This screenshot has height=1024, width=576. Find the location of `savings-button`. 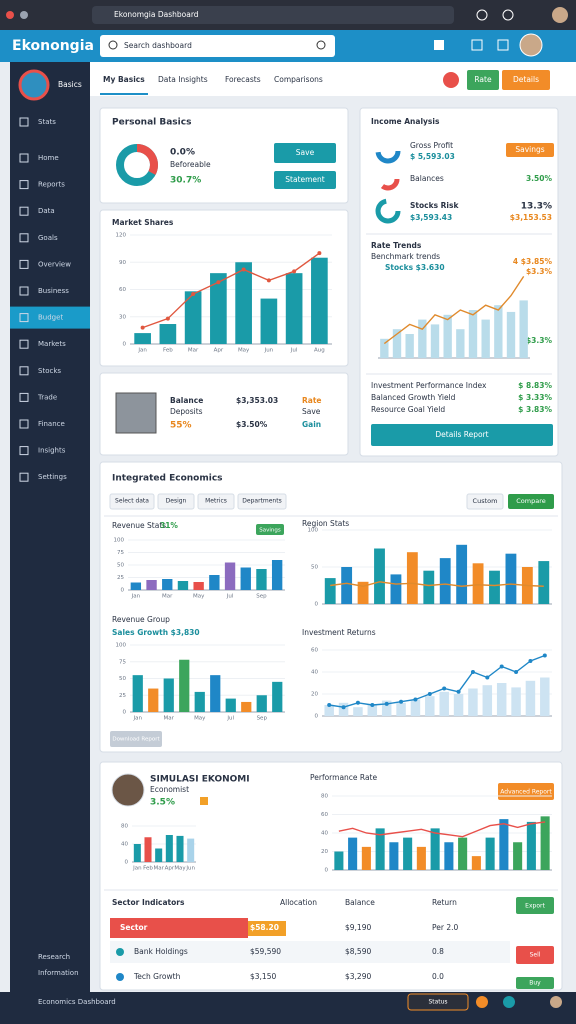

savings-button is located at coordinates (530, 150).